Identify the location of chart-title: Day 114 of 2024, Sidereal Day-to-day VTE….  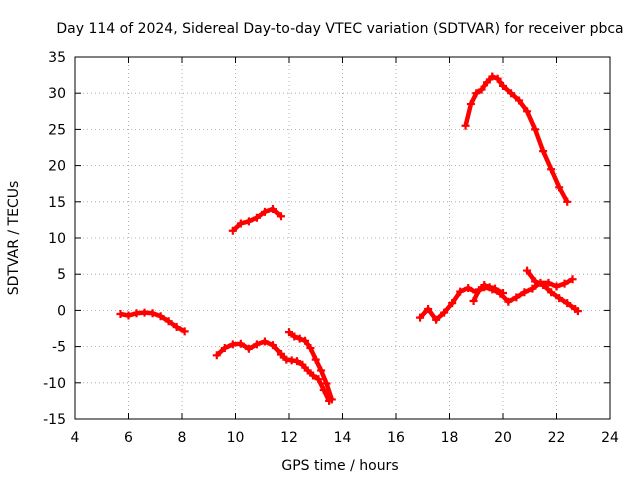
(339, 29).